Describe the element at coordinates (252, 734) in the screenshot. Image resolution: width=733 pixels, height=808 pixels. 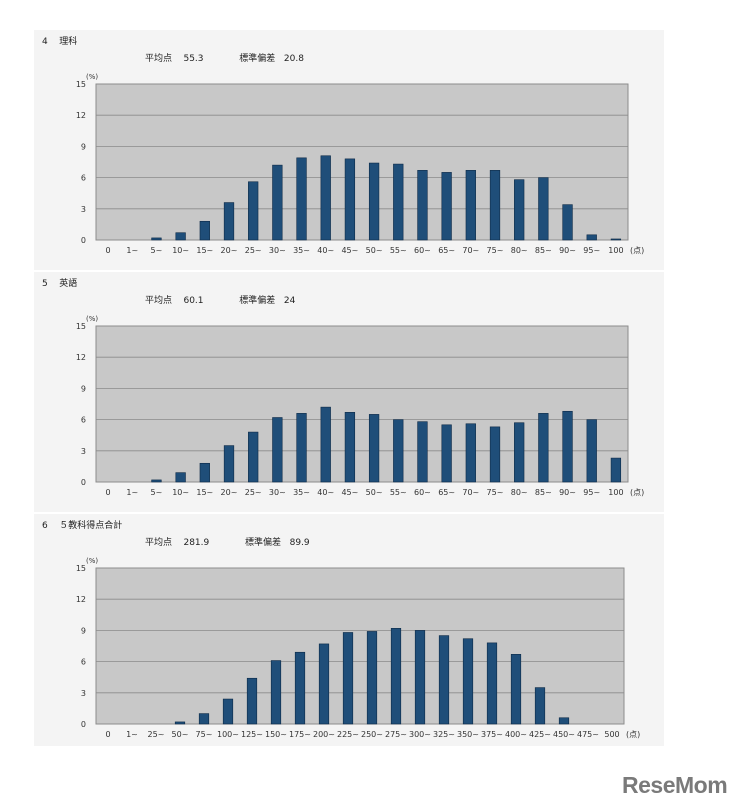
I see `x-tick-label: 125~` at that location.